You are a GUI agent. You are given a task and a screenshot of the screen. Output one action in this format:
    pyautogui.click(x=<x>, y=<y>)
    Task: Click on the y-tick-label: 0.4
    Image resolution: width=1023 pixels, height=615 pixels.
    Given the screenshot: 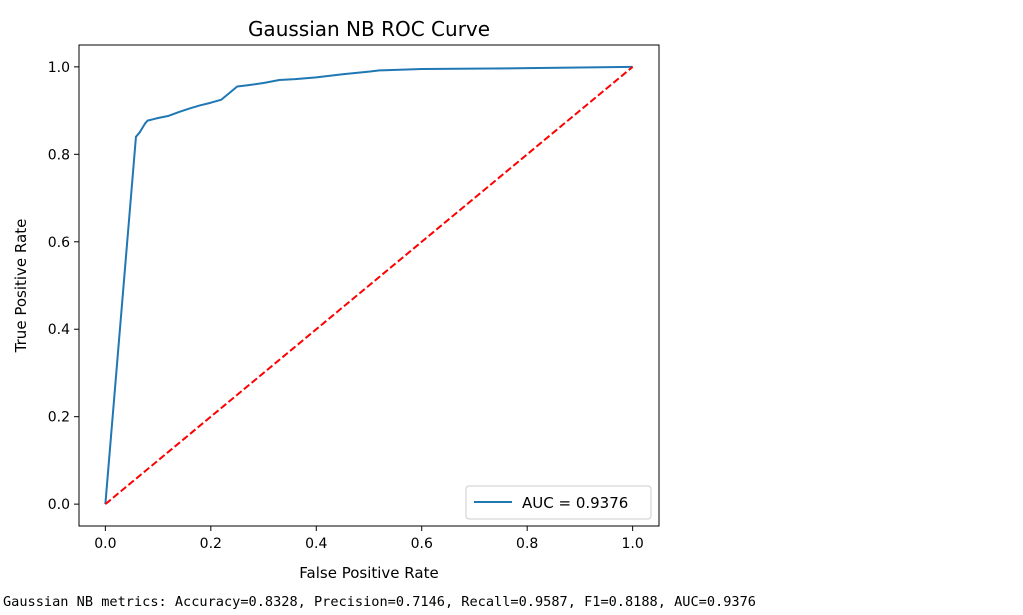 What is the action you would take?
    pyautogui.click(x=59, y=330)
    